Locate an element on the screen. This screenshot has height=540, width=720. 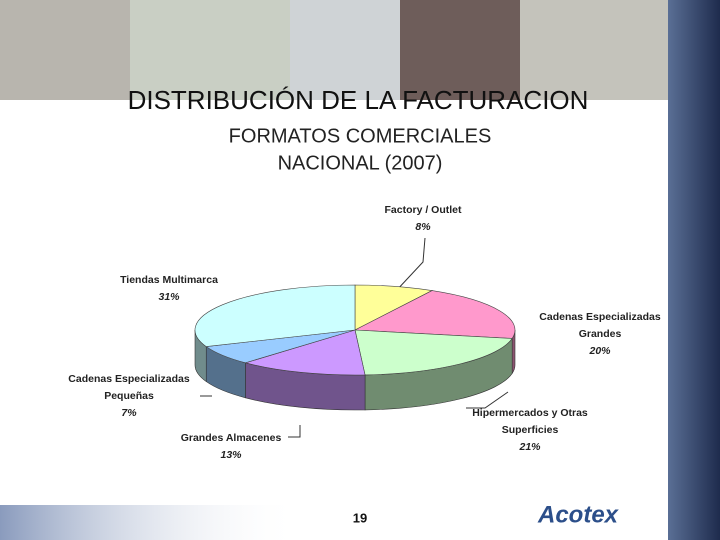
label-value: 20% is located at coordinates (600, 351).